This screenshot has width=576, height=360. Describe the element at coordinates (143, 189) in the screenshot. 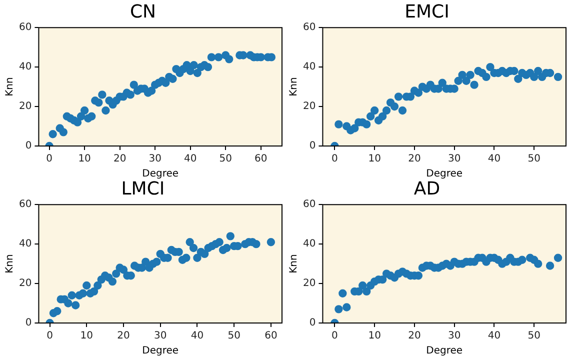

I see `chart-title: LMCI` at that location.